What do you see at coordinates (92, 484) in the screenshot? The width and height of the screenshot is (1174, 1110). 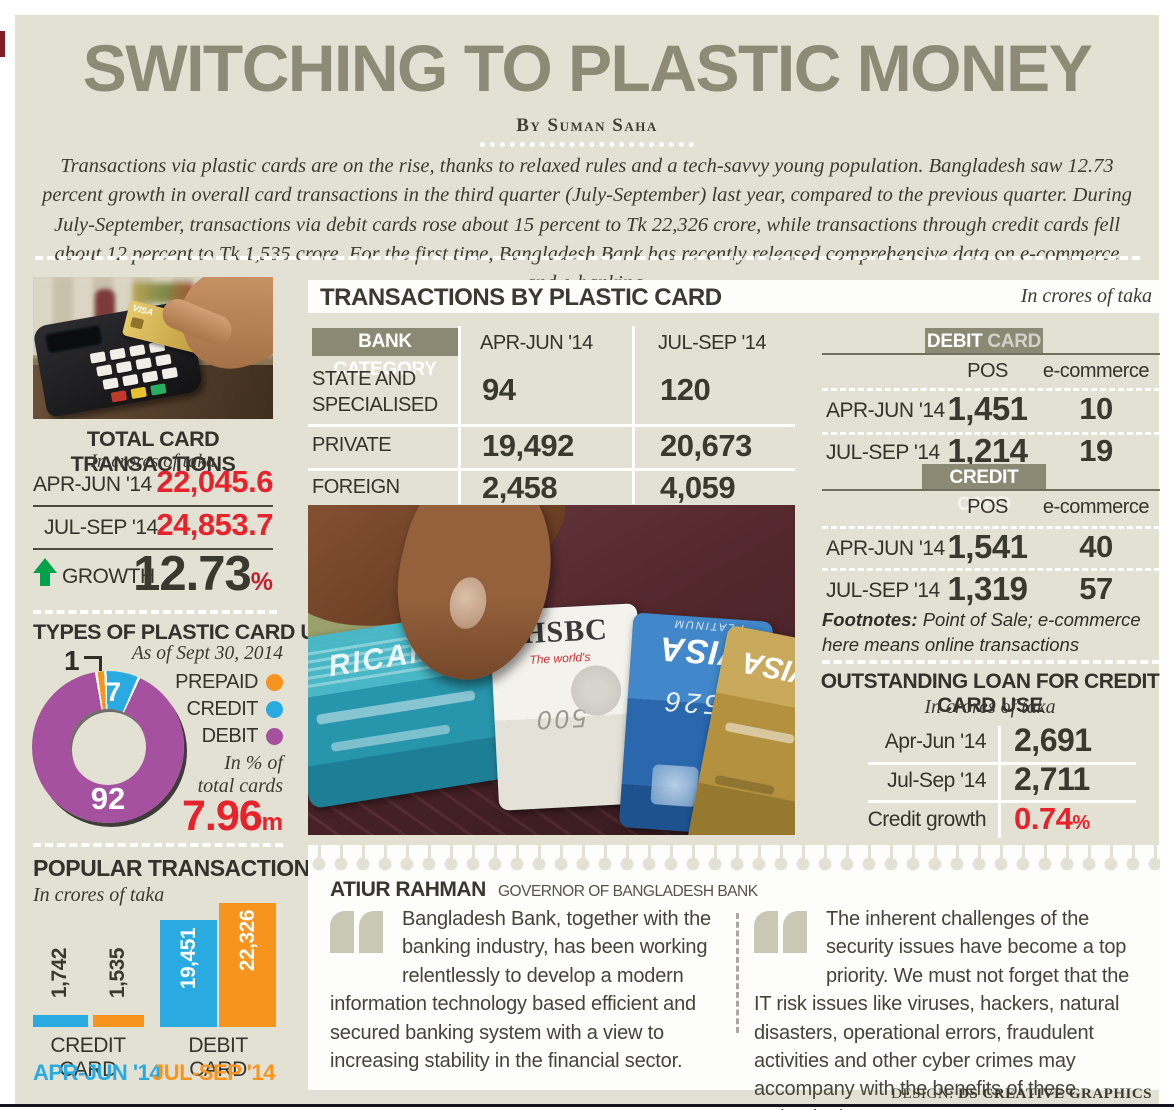 I see `totals-row-label: APR-JUN '14` at bounding box center [92, 484].